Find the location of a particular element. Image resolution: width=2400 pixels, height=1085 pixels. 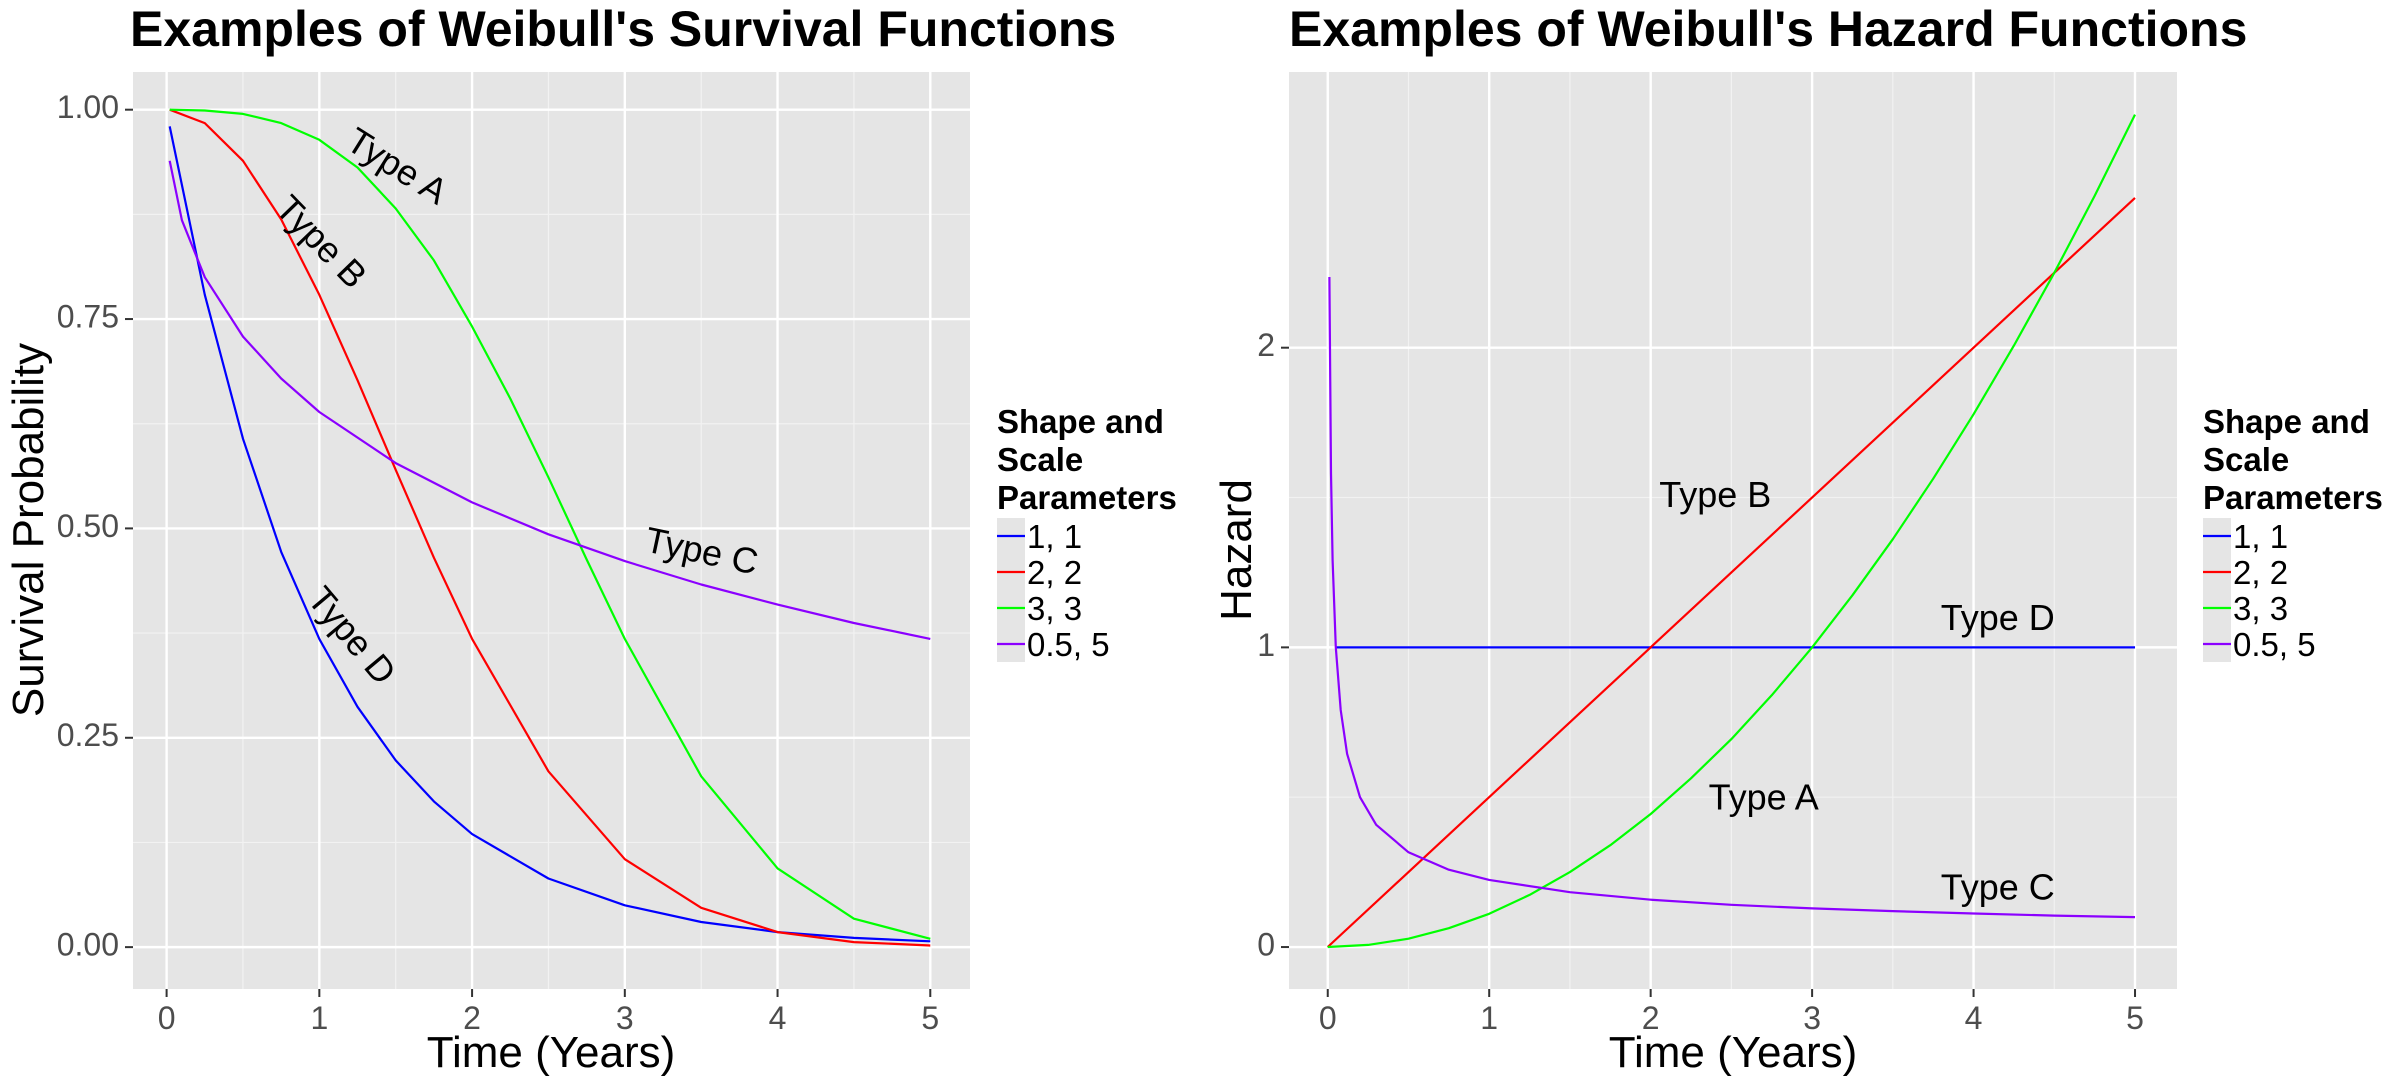

survival-x-tick-label: 0 is located at coordinates (167, 1018).